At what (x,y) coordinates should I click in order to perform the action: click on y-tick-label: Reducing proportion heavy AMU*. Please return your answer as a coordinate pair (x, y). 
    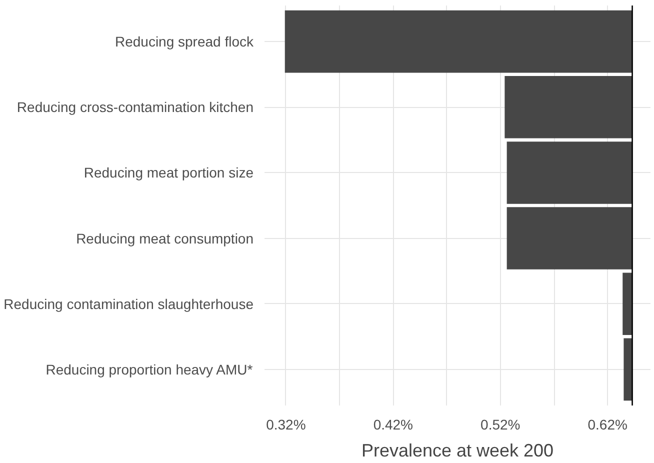
    Looking at the image, I should click on (150, 369).